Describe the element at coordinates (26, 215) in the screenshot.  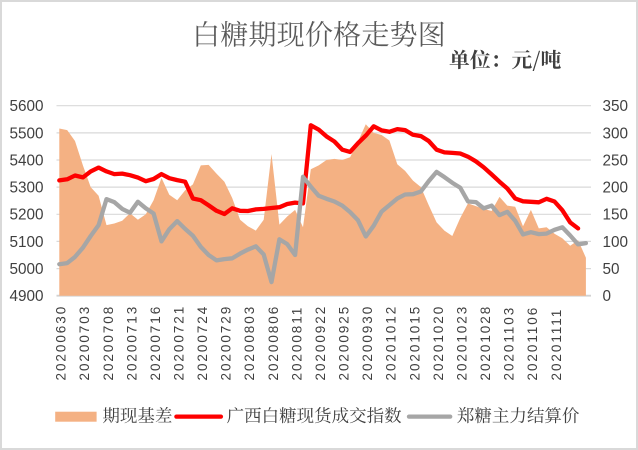
I see `svg-text: 5200` at that location.